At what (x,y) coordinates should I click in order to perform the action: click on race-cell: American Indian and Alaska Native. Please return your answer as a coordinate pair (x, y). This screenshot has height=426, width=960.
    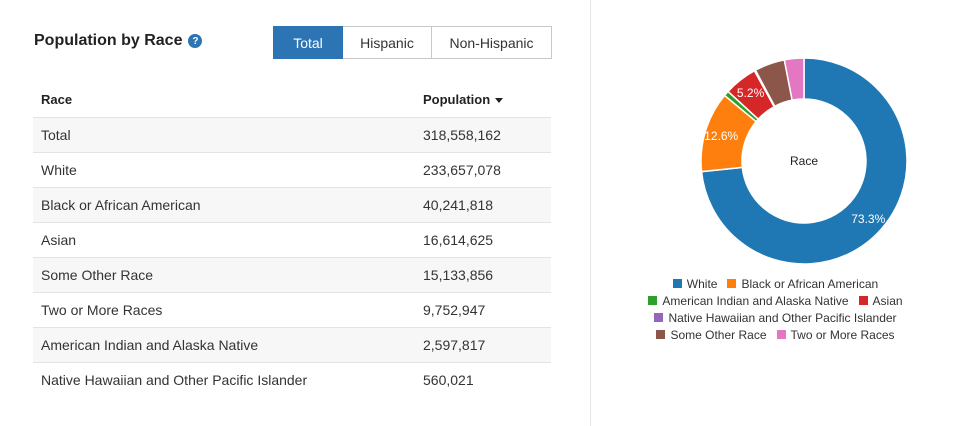
    Looking at the image, I should click on (224, 345).